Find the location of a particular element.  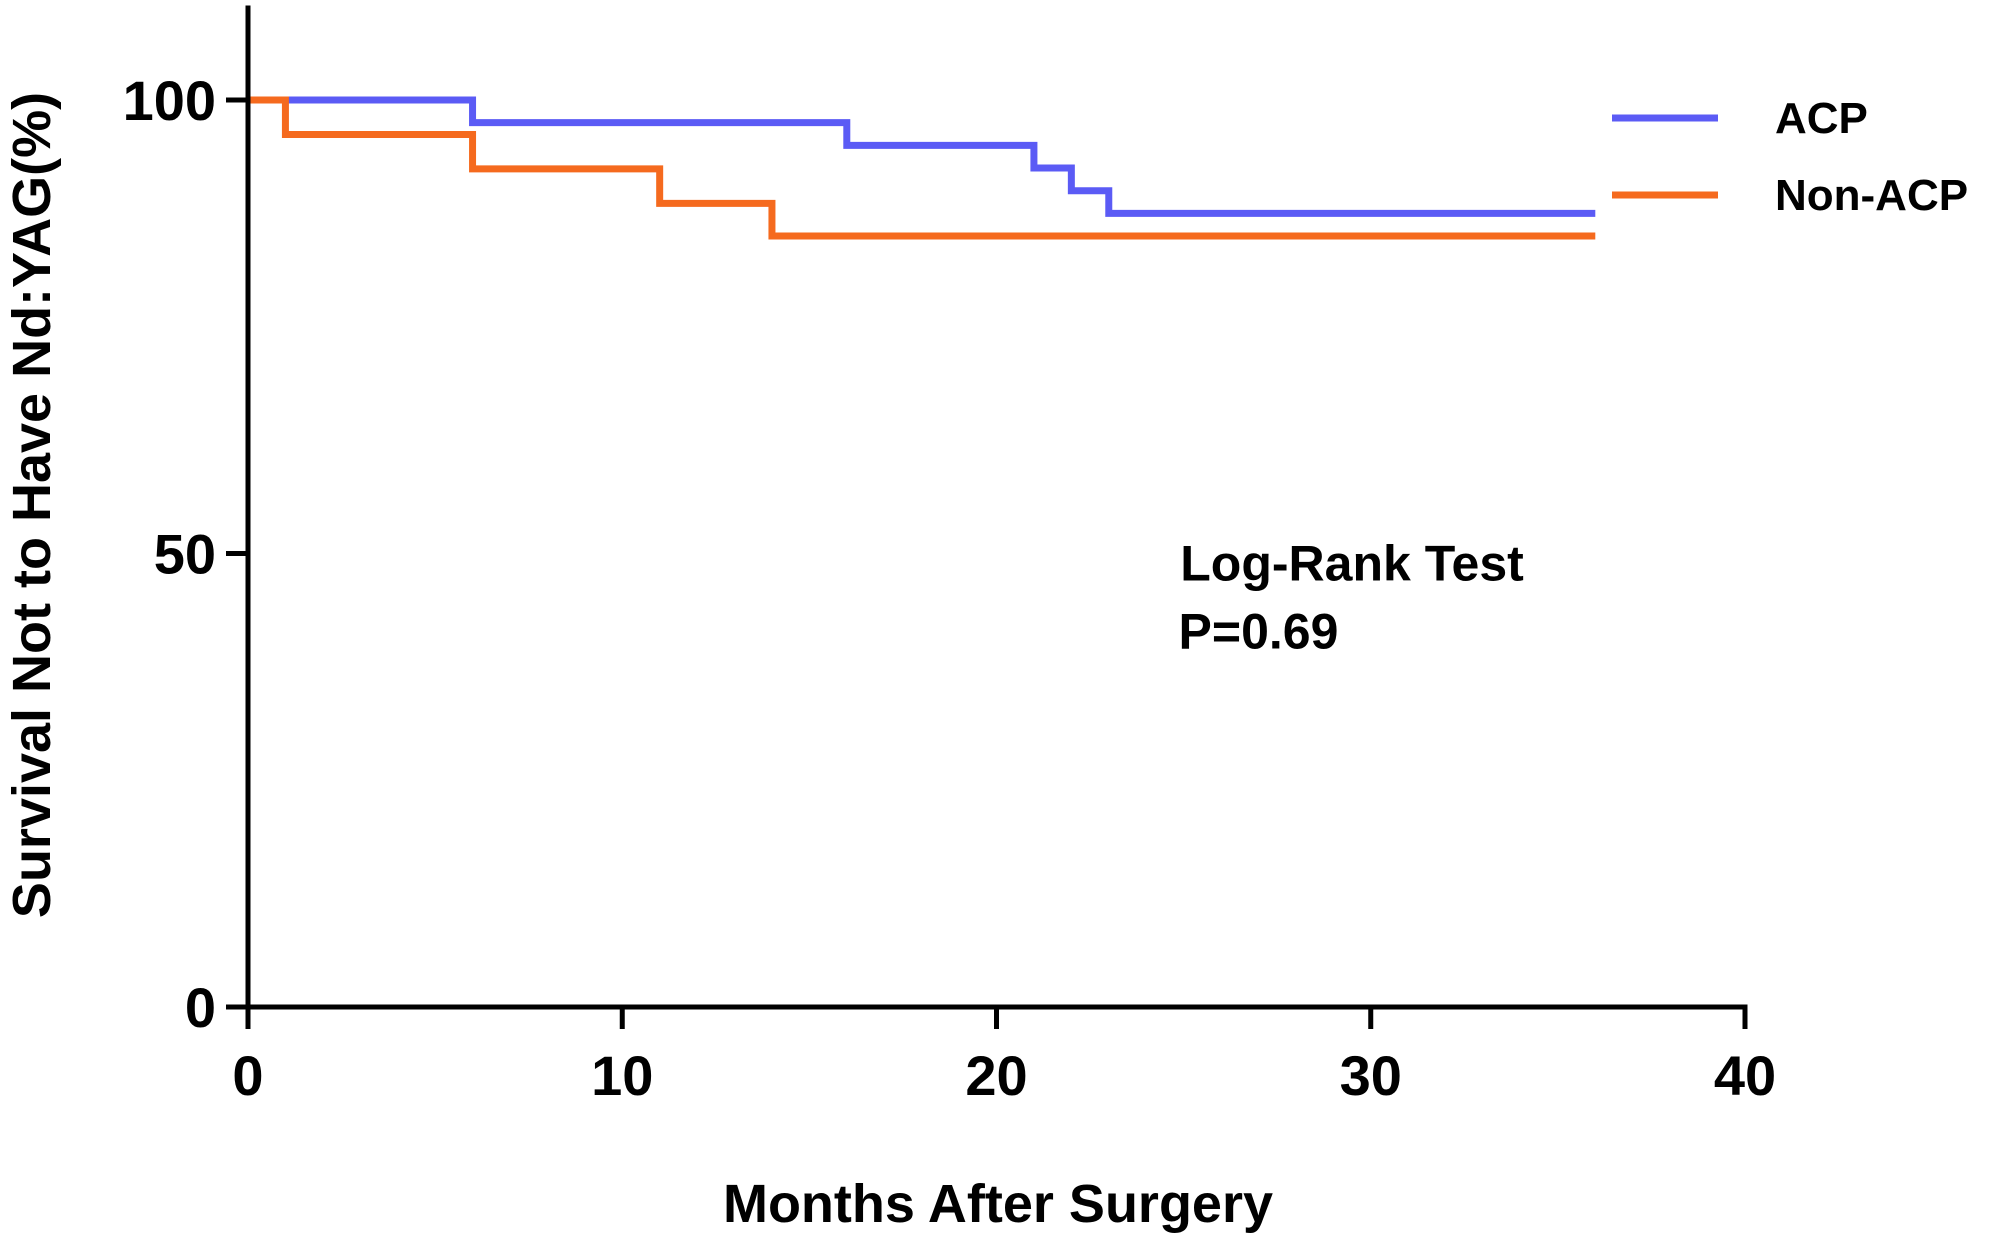

y-tick-label-50: 50 is located at coordinates (185, 554).